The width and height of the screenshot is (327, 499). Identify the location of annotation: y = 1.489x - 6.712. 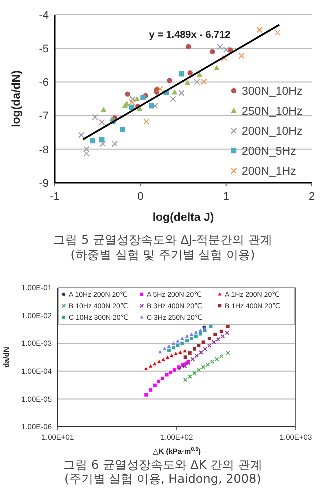
(190, 35).